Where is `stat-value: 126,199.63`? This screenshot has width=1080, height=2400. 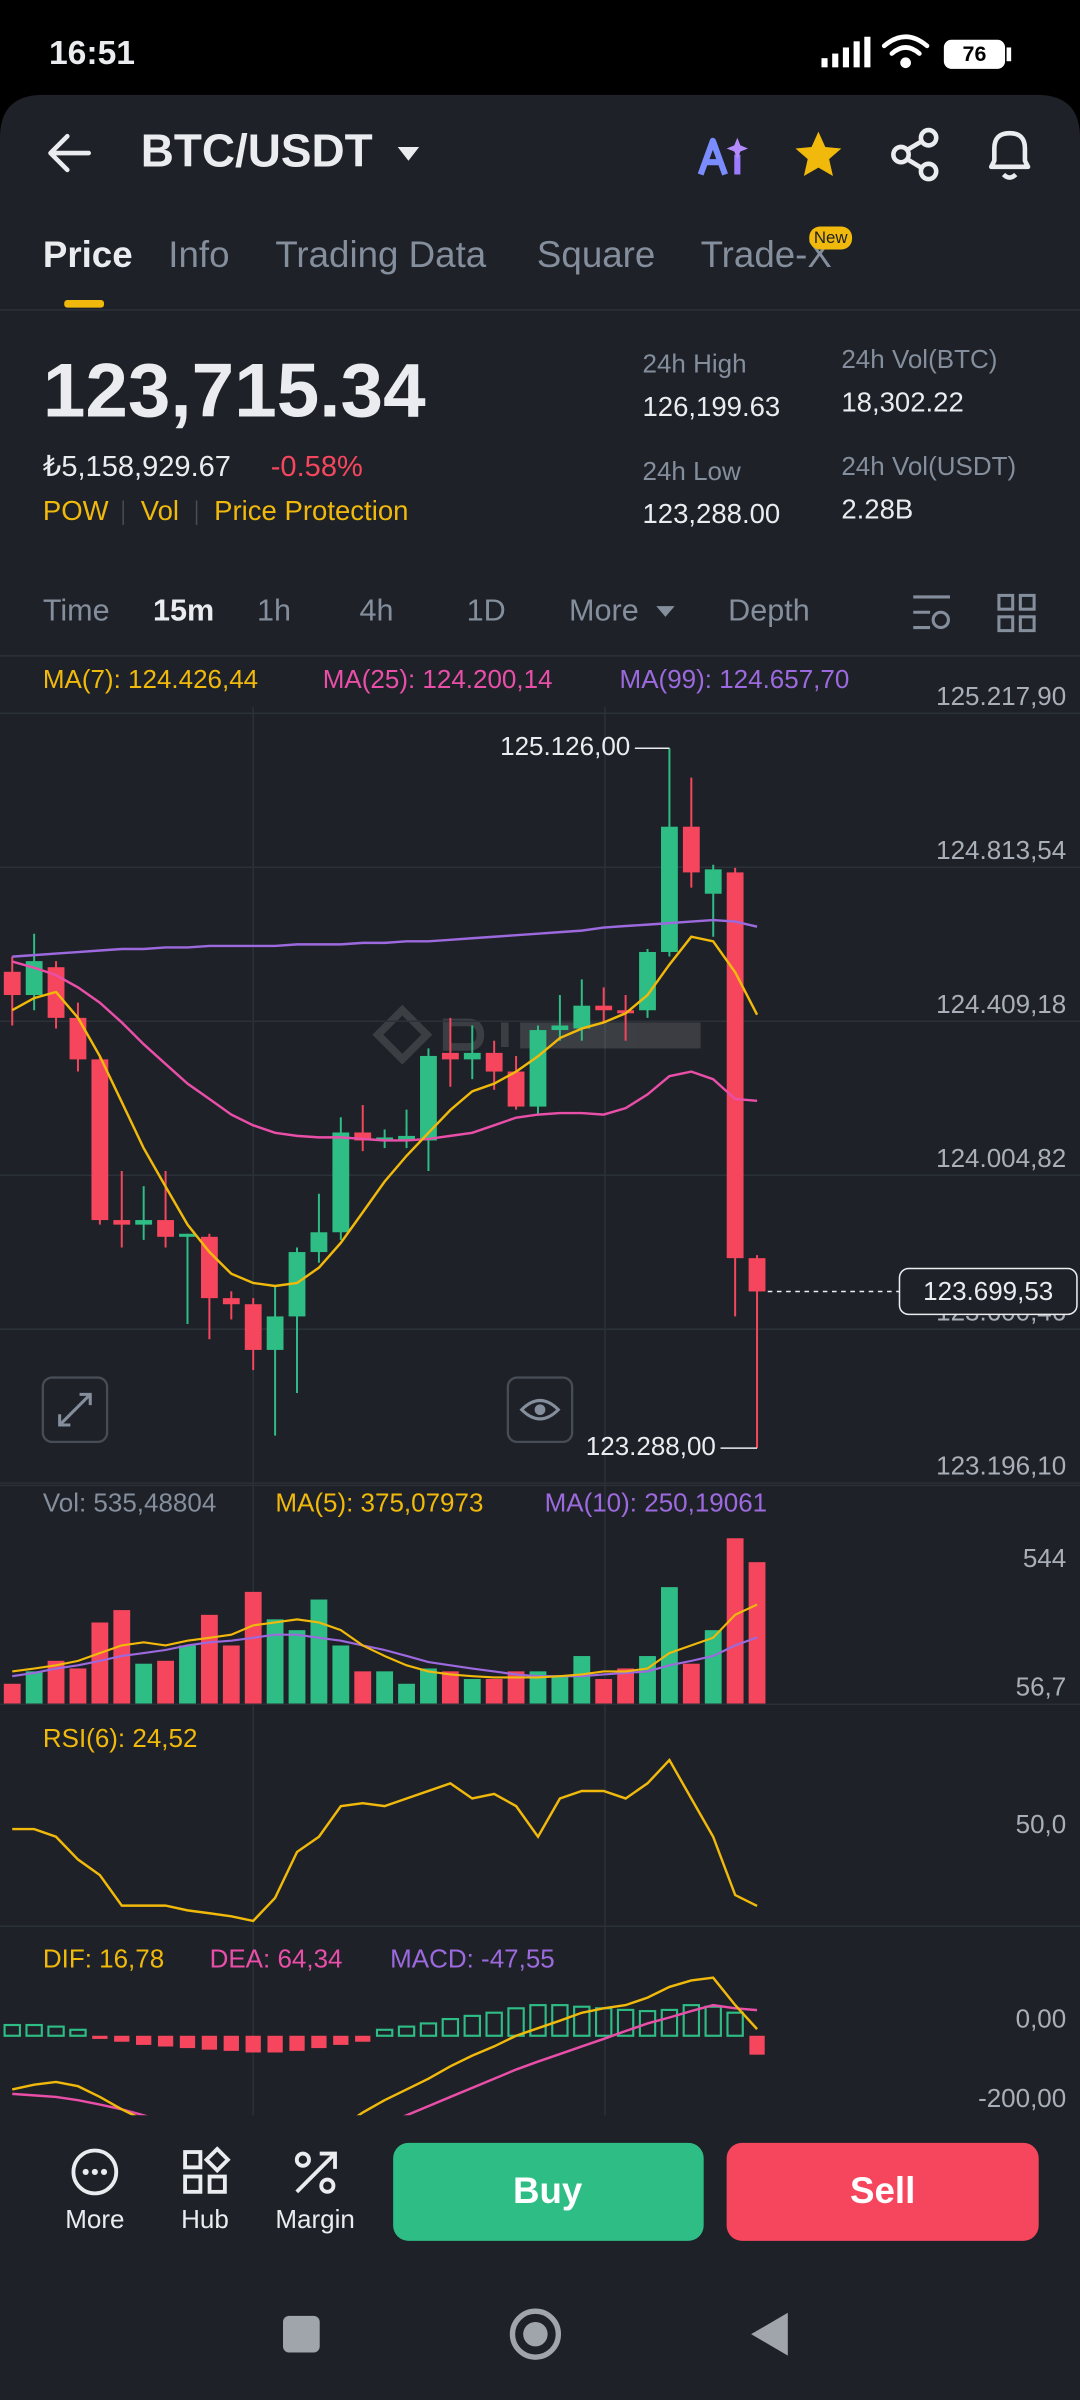
stat-value: 126,199.63 is located at coordinates (711, 406).